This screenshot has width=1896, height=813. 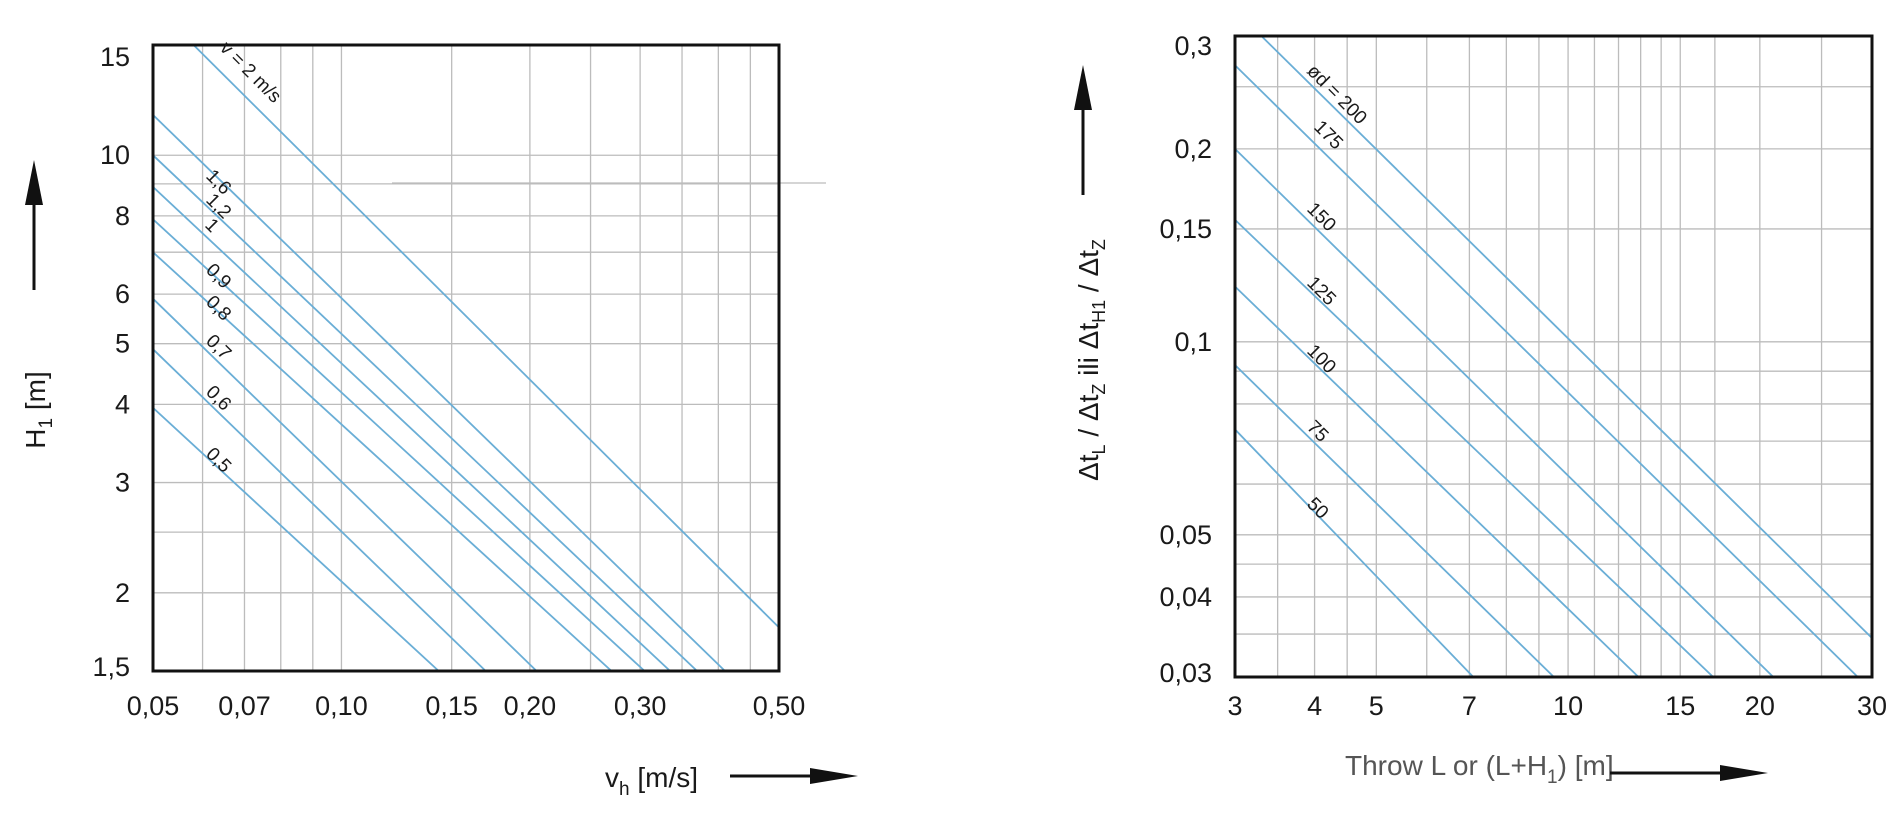 What do you see at coordinates (111, 667) in the screenshot?
I see `left-y-tick-label: 1,5` at bounding box center [111, 667].